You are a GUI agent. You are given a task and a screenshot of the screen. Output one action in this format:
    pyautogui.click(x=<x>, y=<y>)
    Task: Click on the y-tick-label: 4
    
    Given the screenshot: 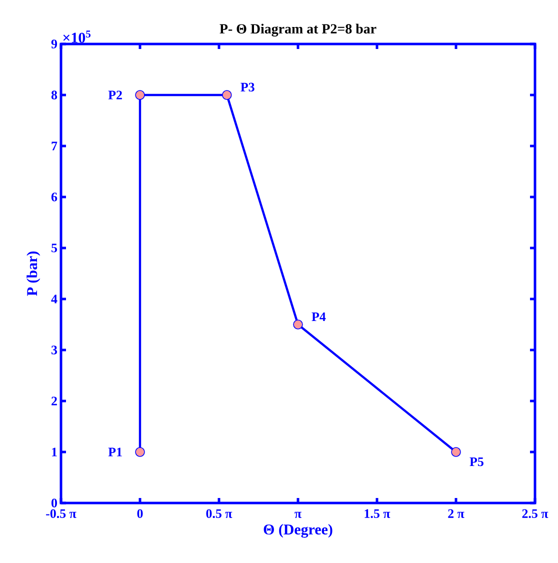 What is the action you would take?
    pyautogui.click(x=54, y=299)
    